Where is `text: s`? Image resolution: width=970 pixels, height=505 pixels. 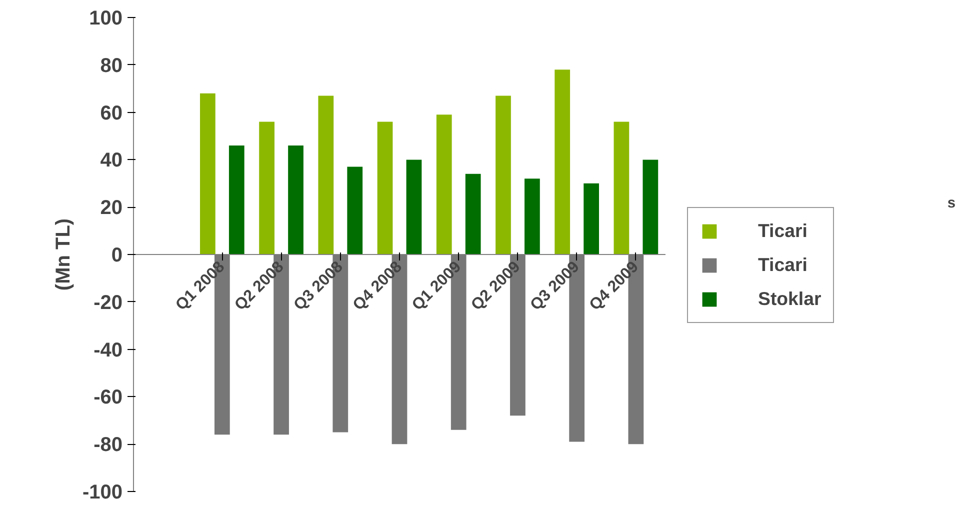
text: s is located at coordinates (951, 204).